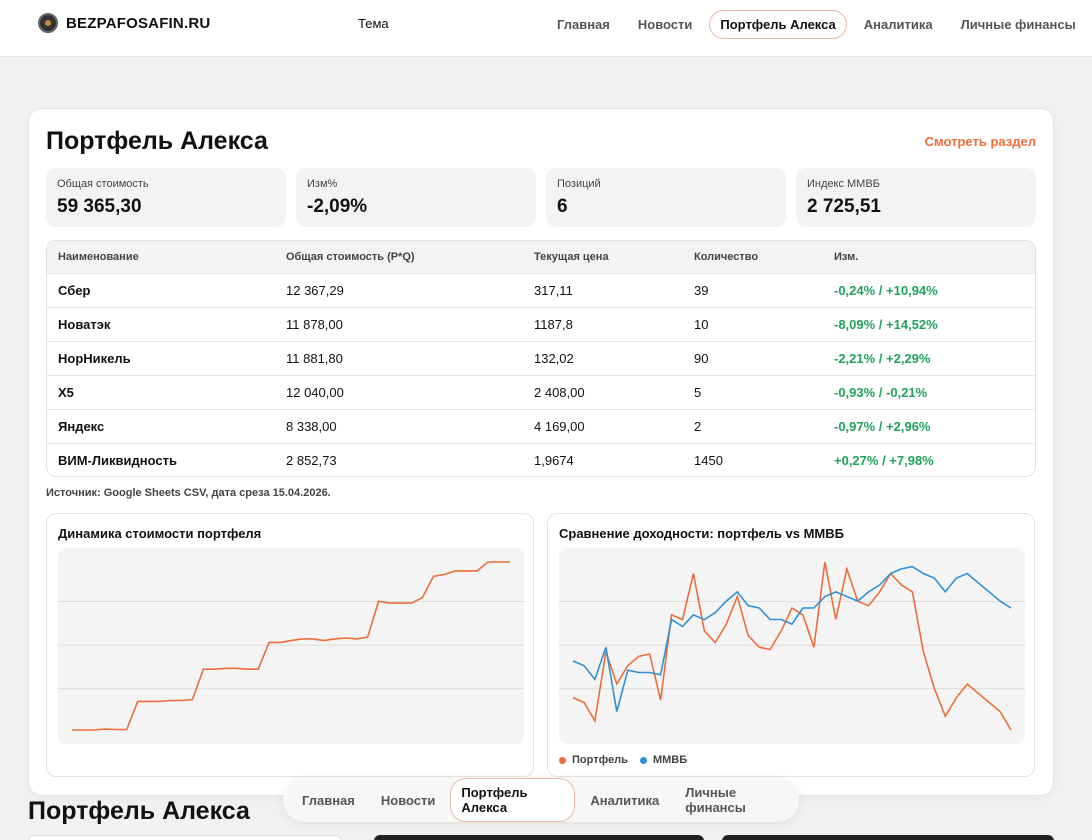  I want to click on cell-quantity: 90, so click(753, 357).